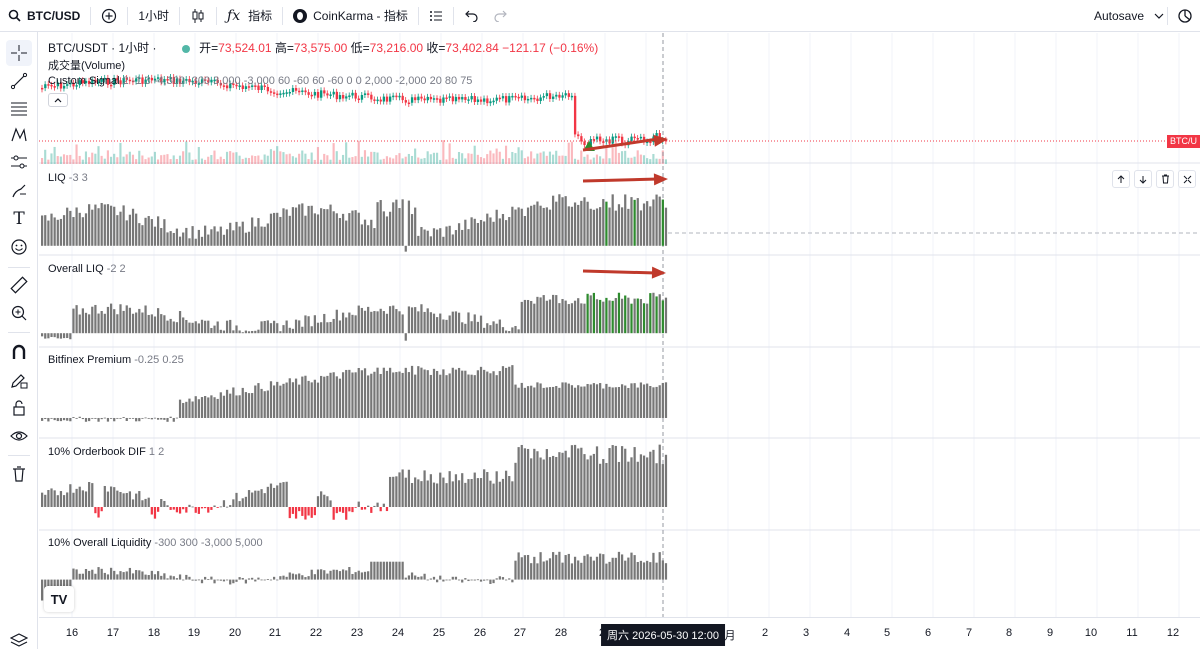 This screenshot has height=649, width=1200. Describe the element at coordinates (19, 108) in the screenshot. I see `fib-tool` at that location.